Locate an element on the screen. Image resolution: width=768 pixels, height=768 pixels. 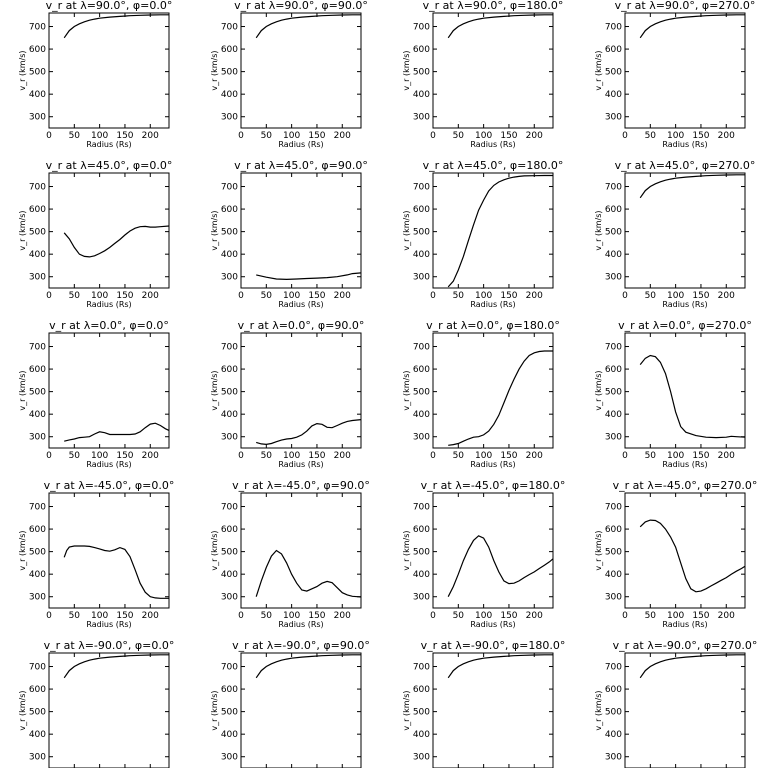
panel-title: v_r at λ=0.0°, φ=180.0° is located at coordinates (493, 325).